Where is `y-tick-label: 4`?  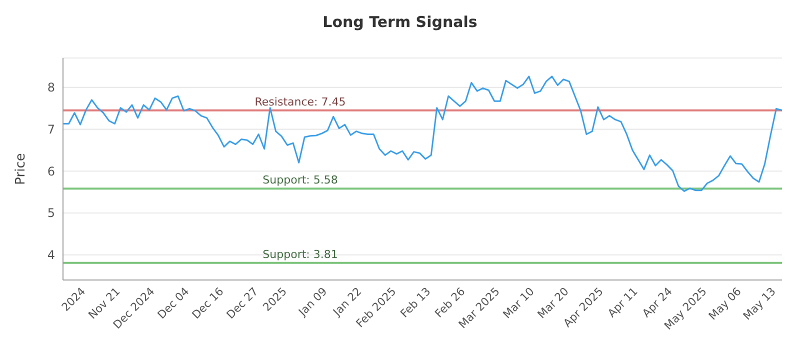 y-tick-label: 4 is located at coordinates (51, 255).